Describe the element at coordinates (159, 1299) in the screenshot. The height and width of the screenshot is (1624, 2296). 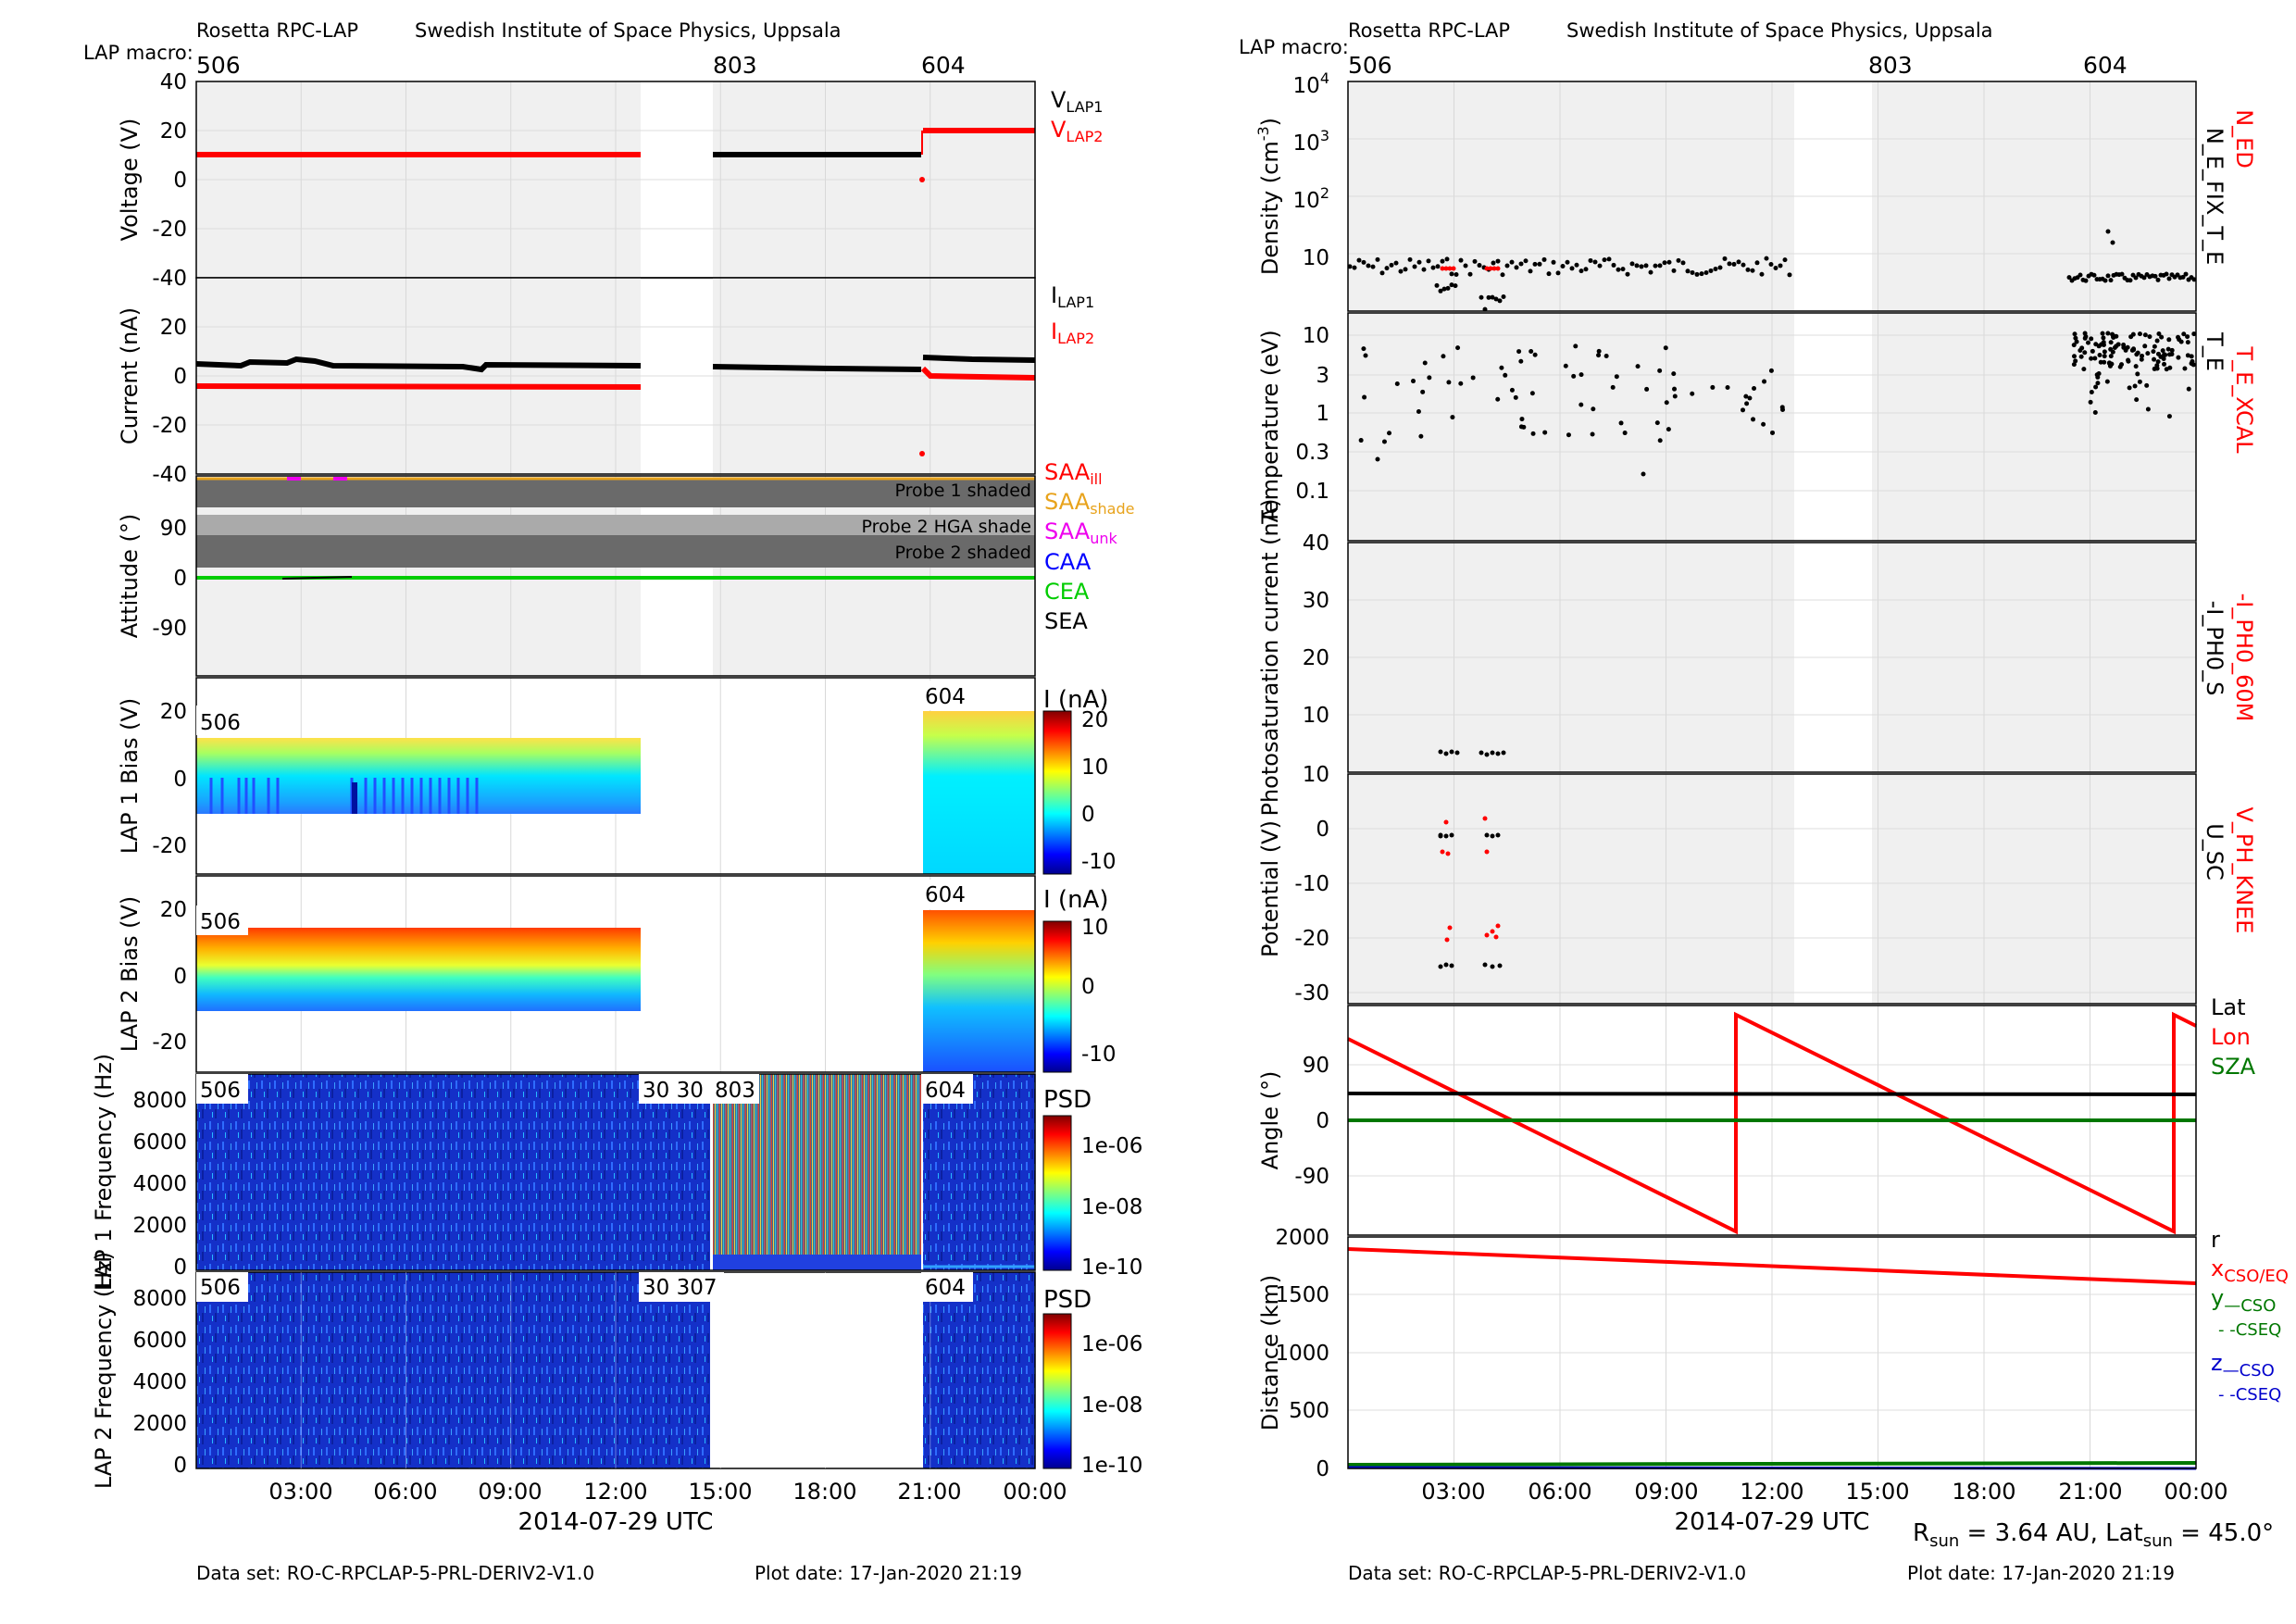
I see `p2-ytick: 8000` at that location.